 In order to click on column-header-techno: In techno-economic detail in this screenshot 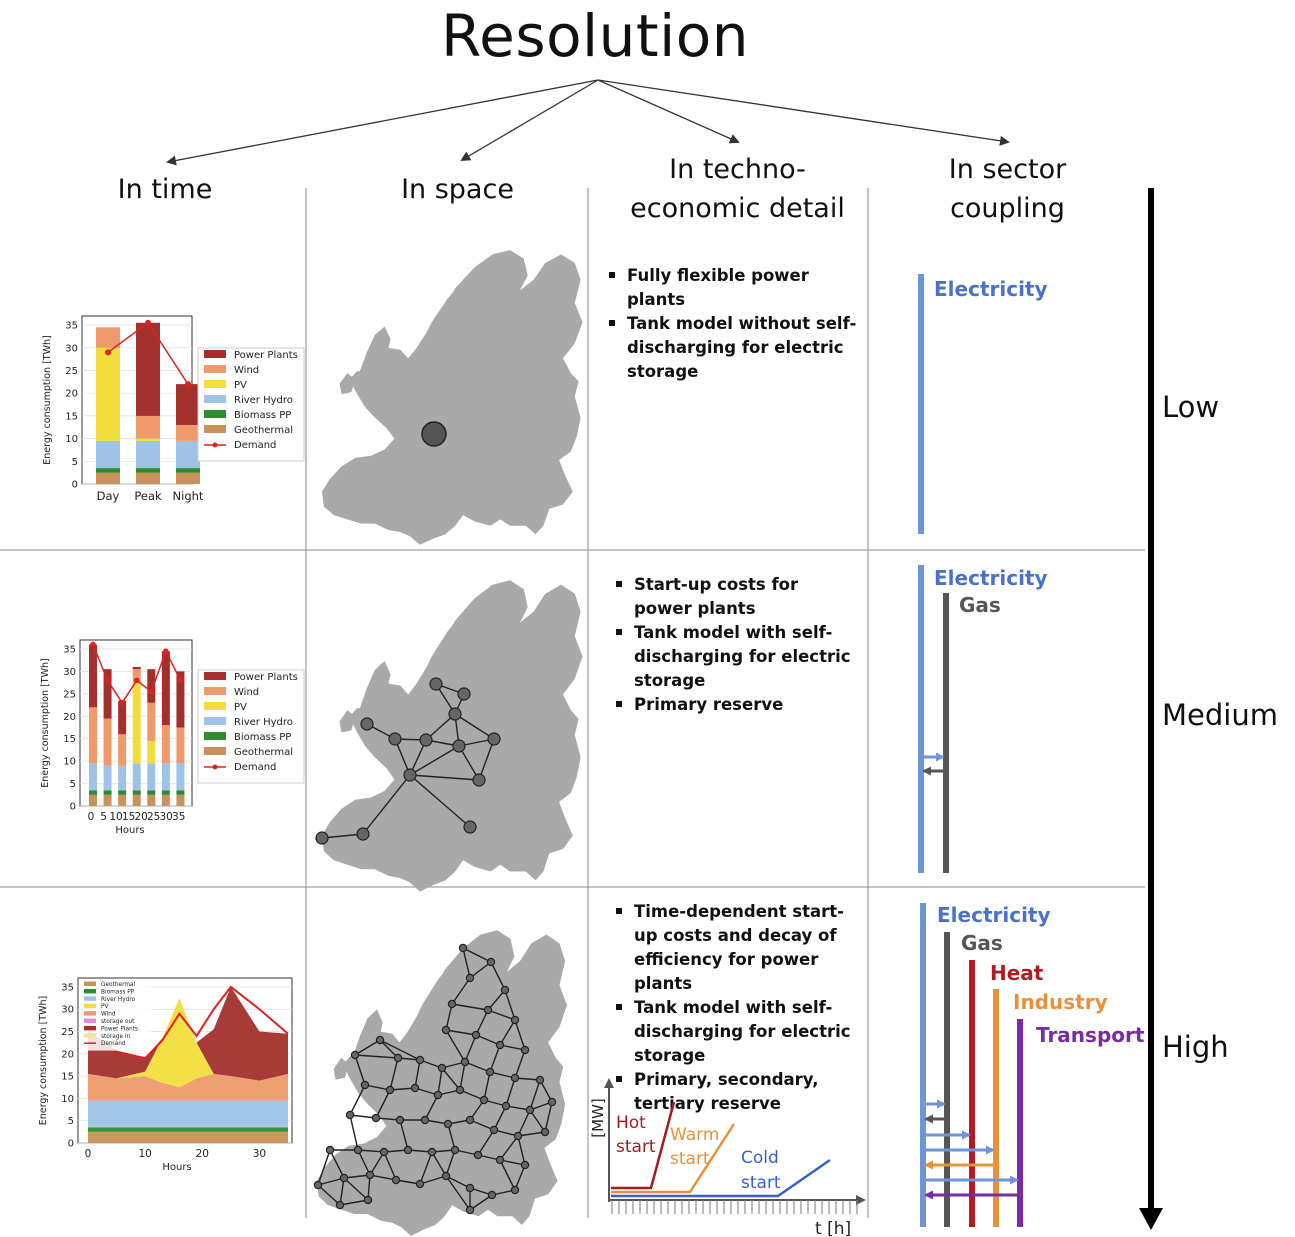, I will do `click(737, 189)`.